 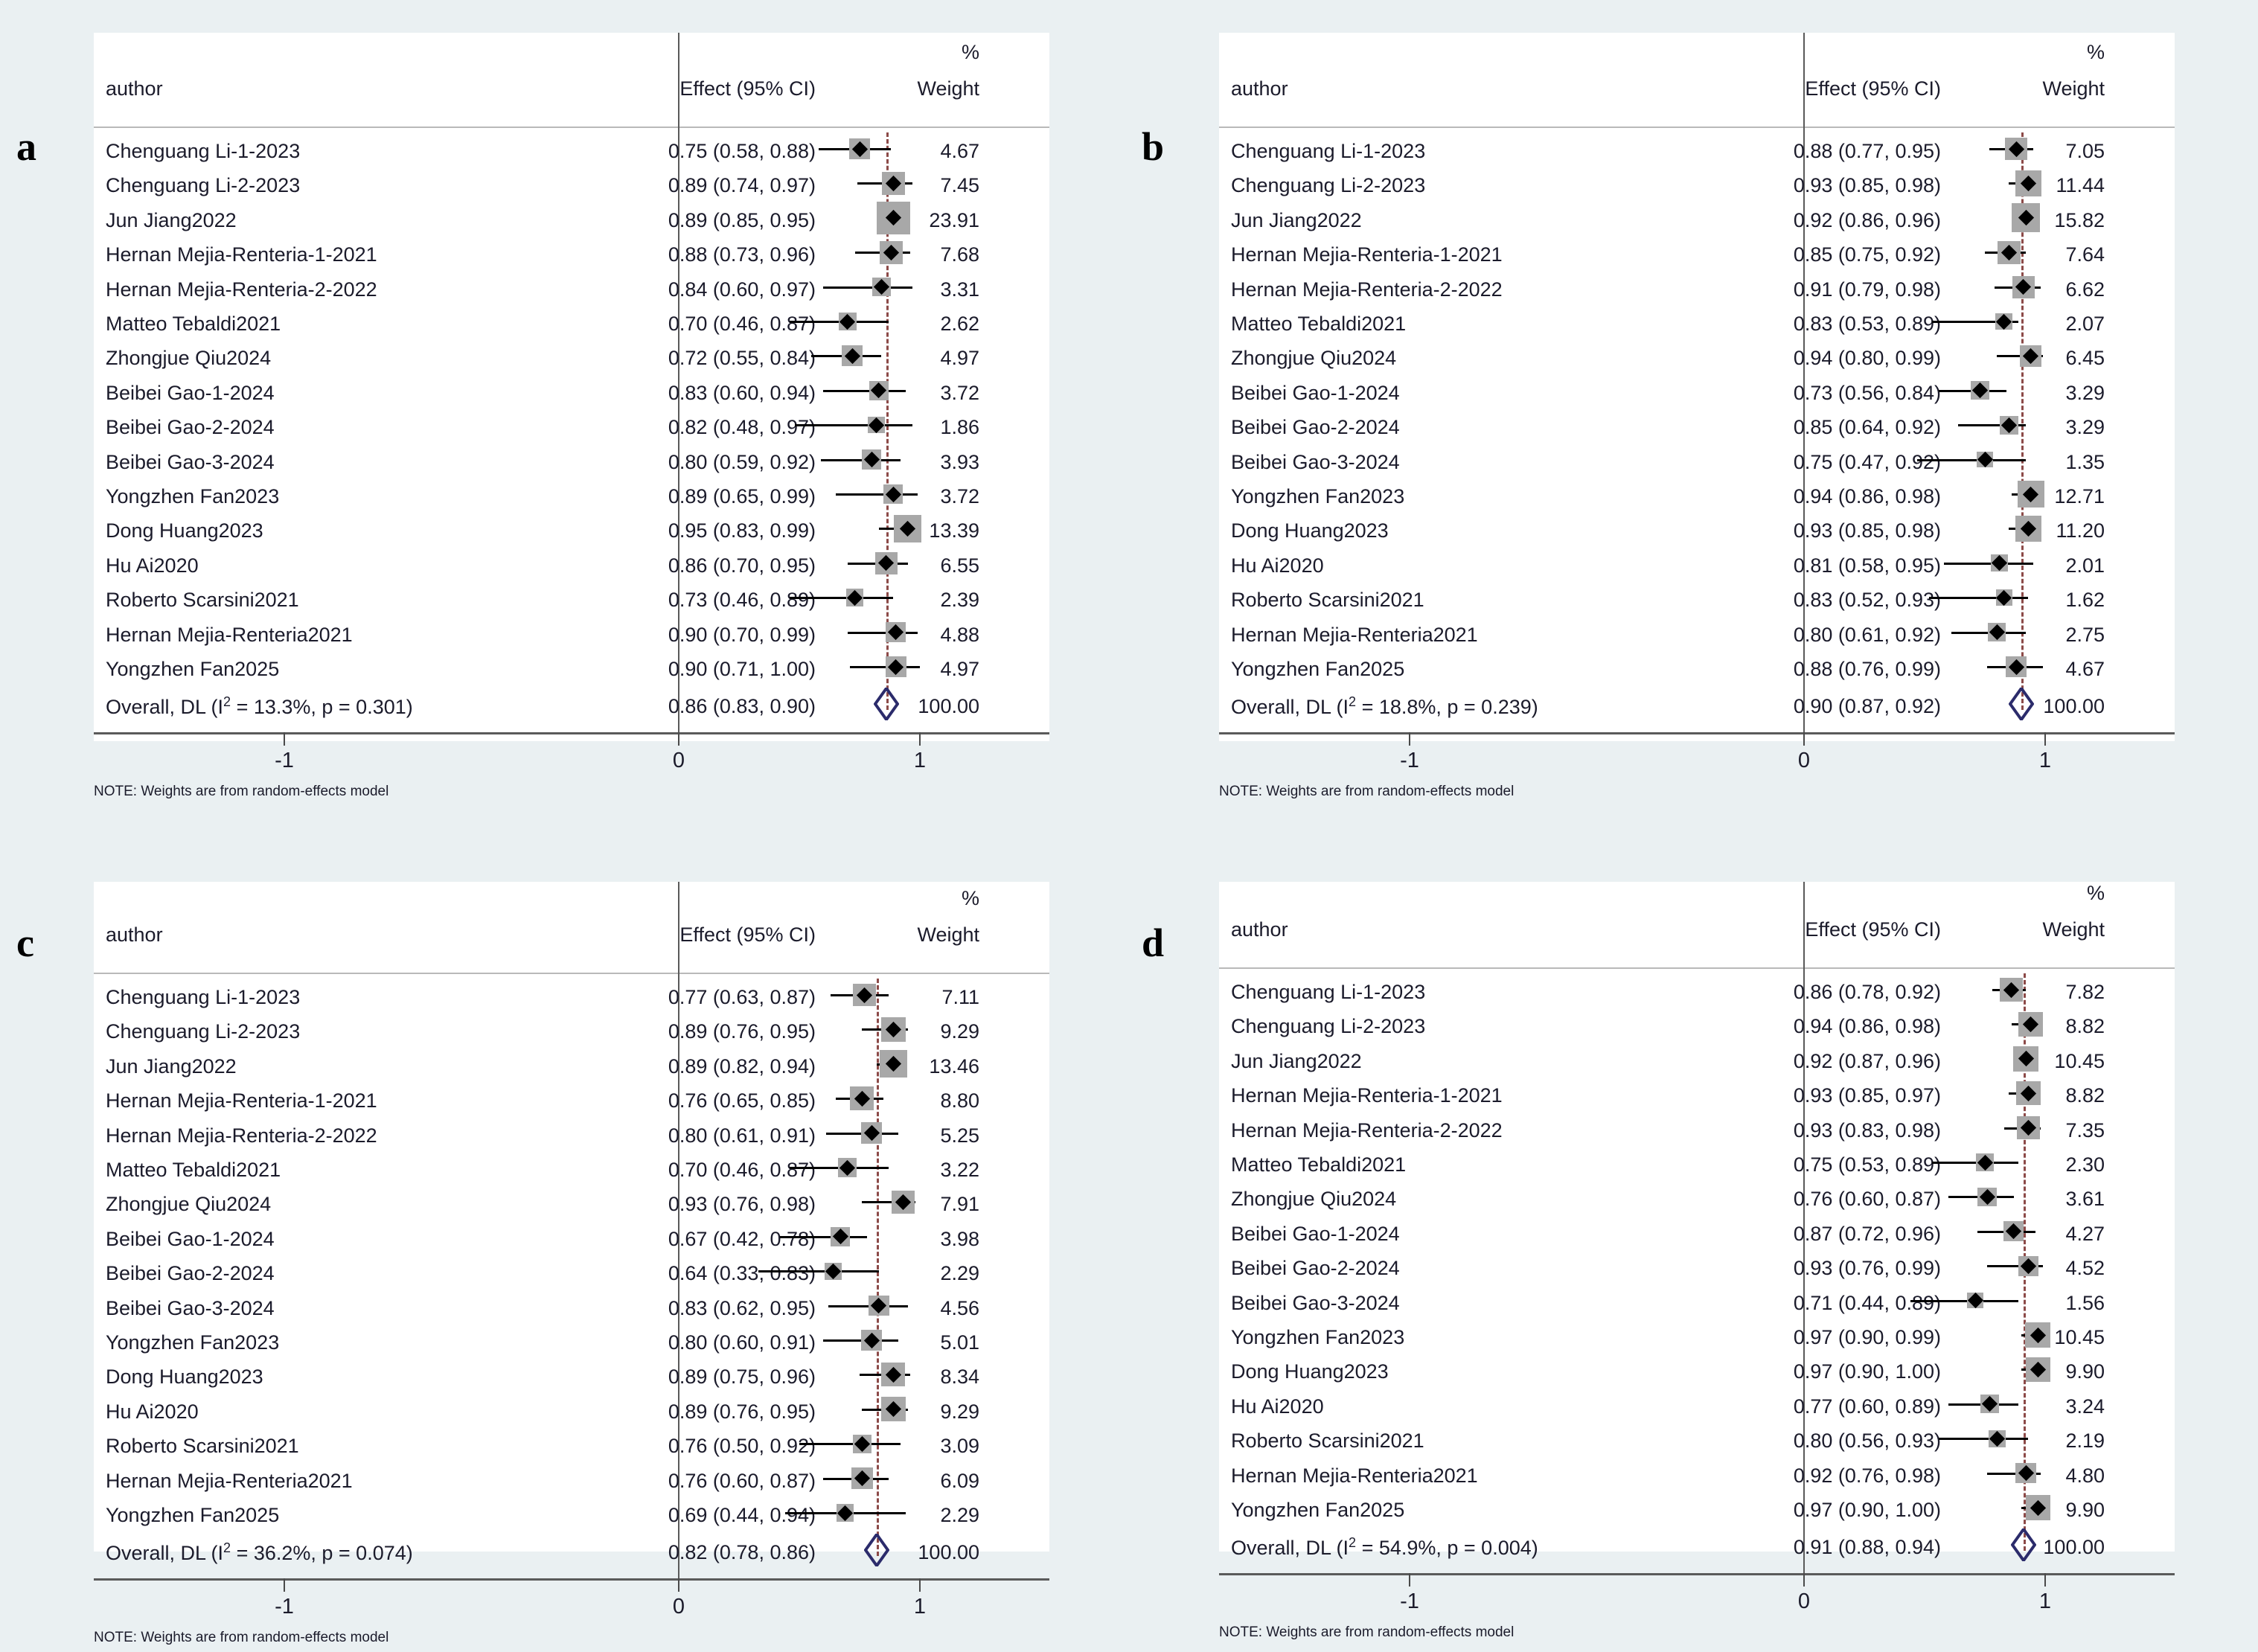 What do you see at coordinates (742, 1031) in the screenshot?
I see `effect-value: 0.89 (0.76, 0.95)` at bounding box center [742, 1031].